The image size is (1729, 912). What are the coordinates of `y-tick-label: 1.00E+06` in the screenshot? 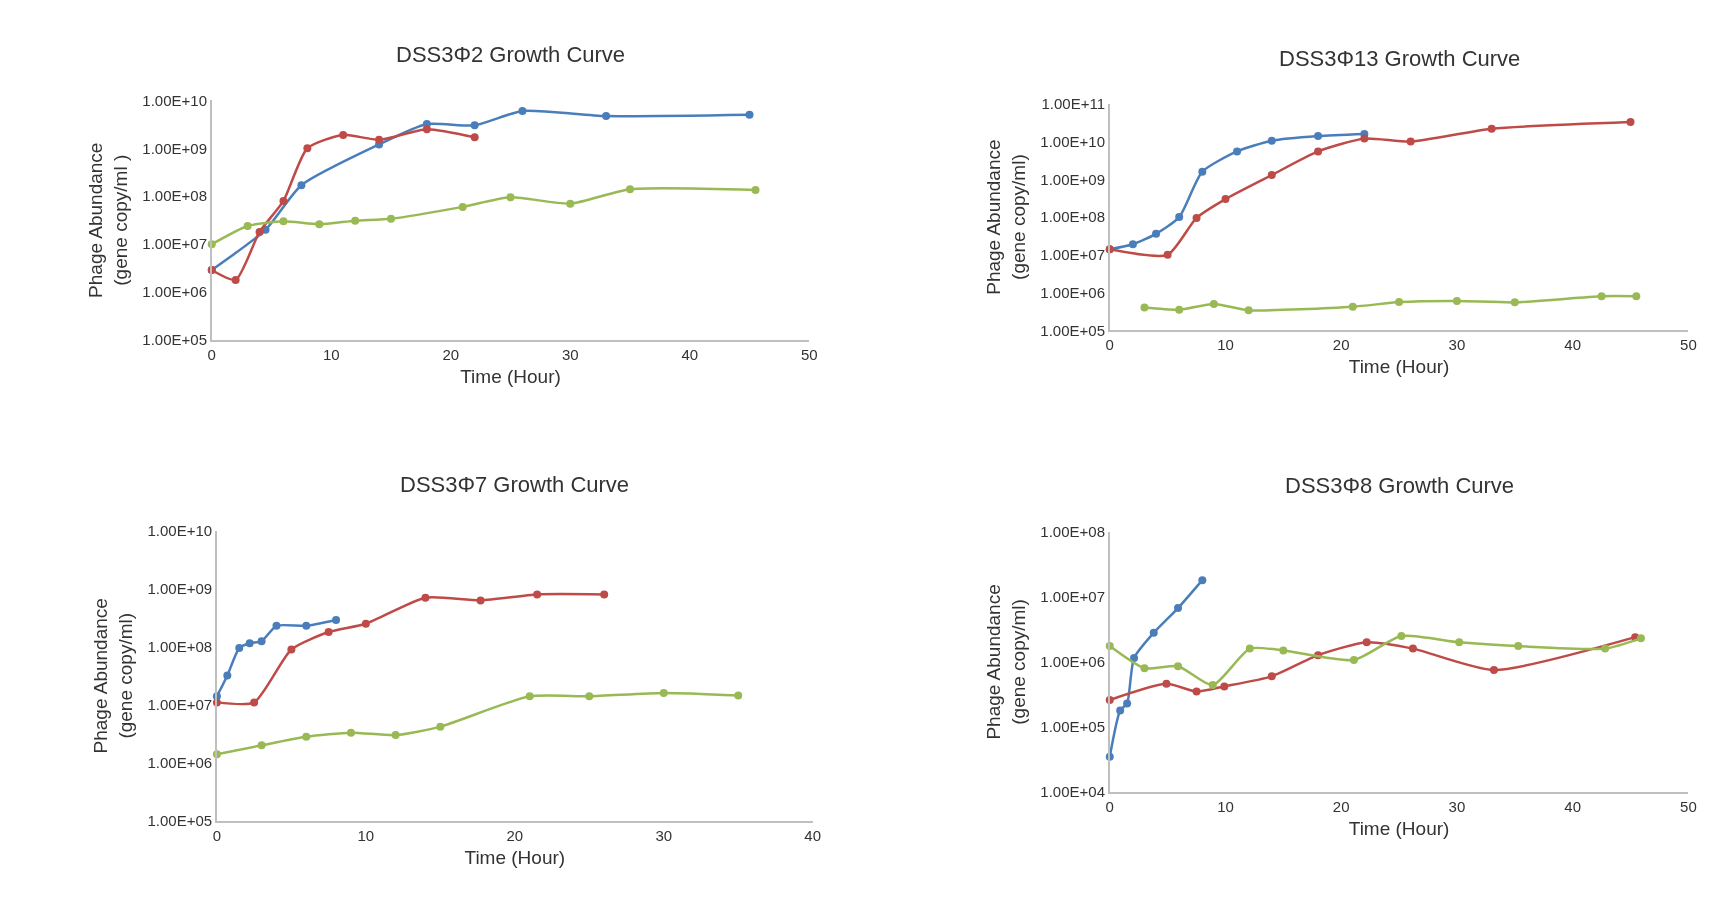 It's located at (1072, 292).